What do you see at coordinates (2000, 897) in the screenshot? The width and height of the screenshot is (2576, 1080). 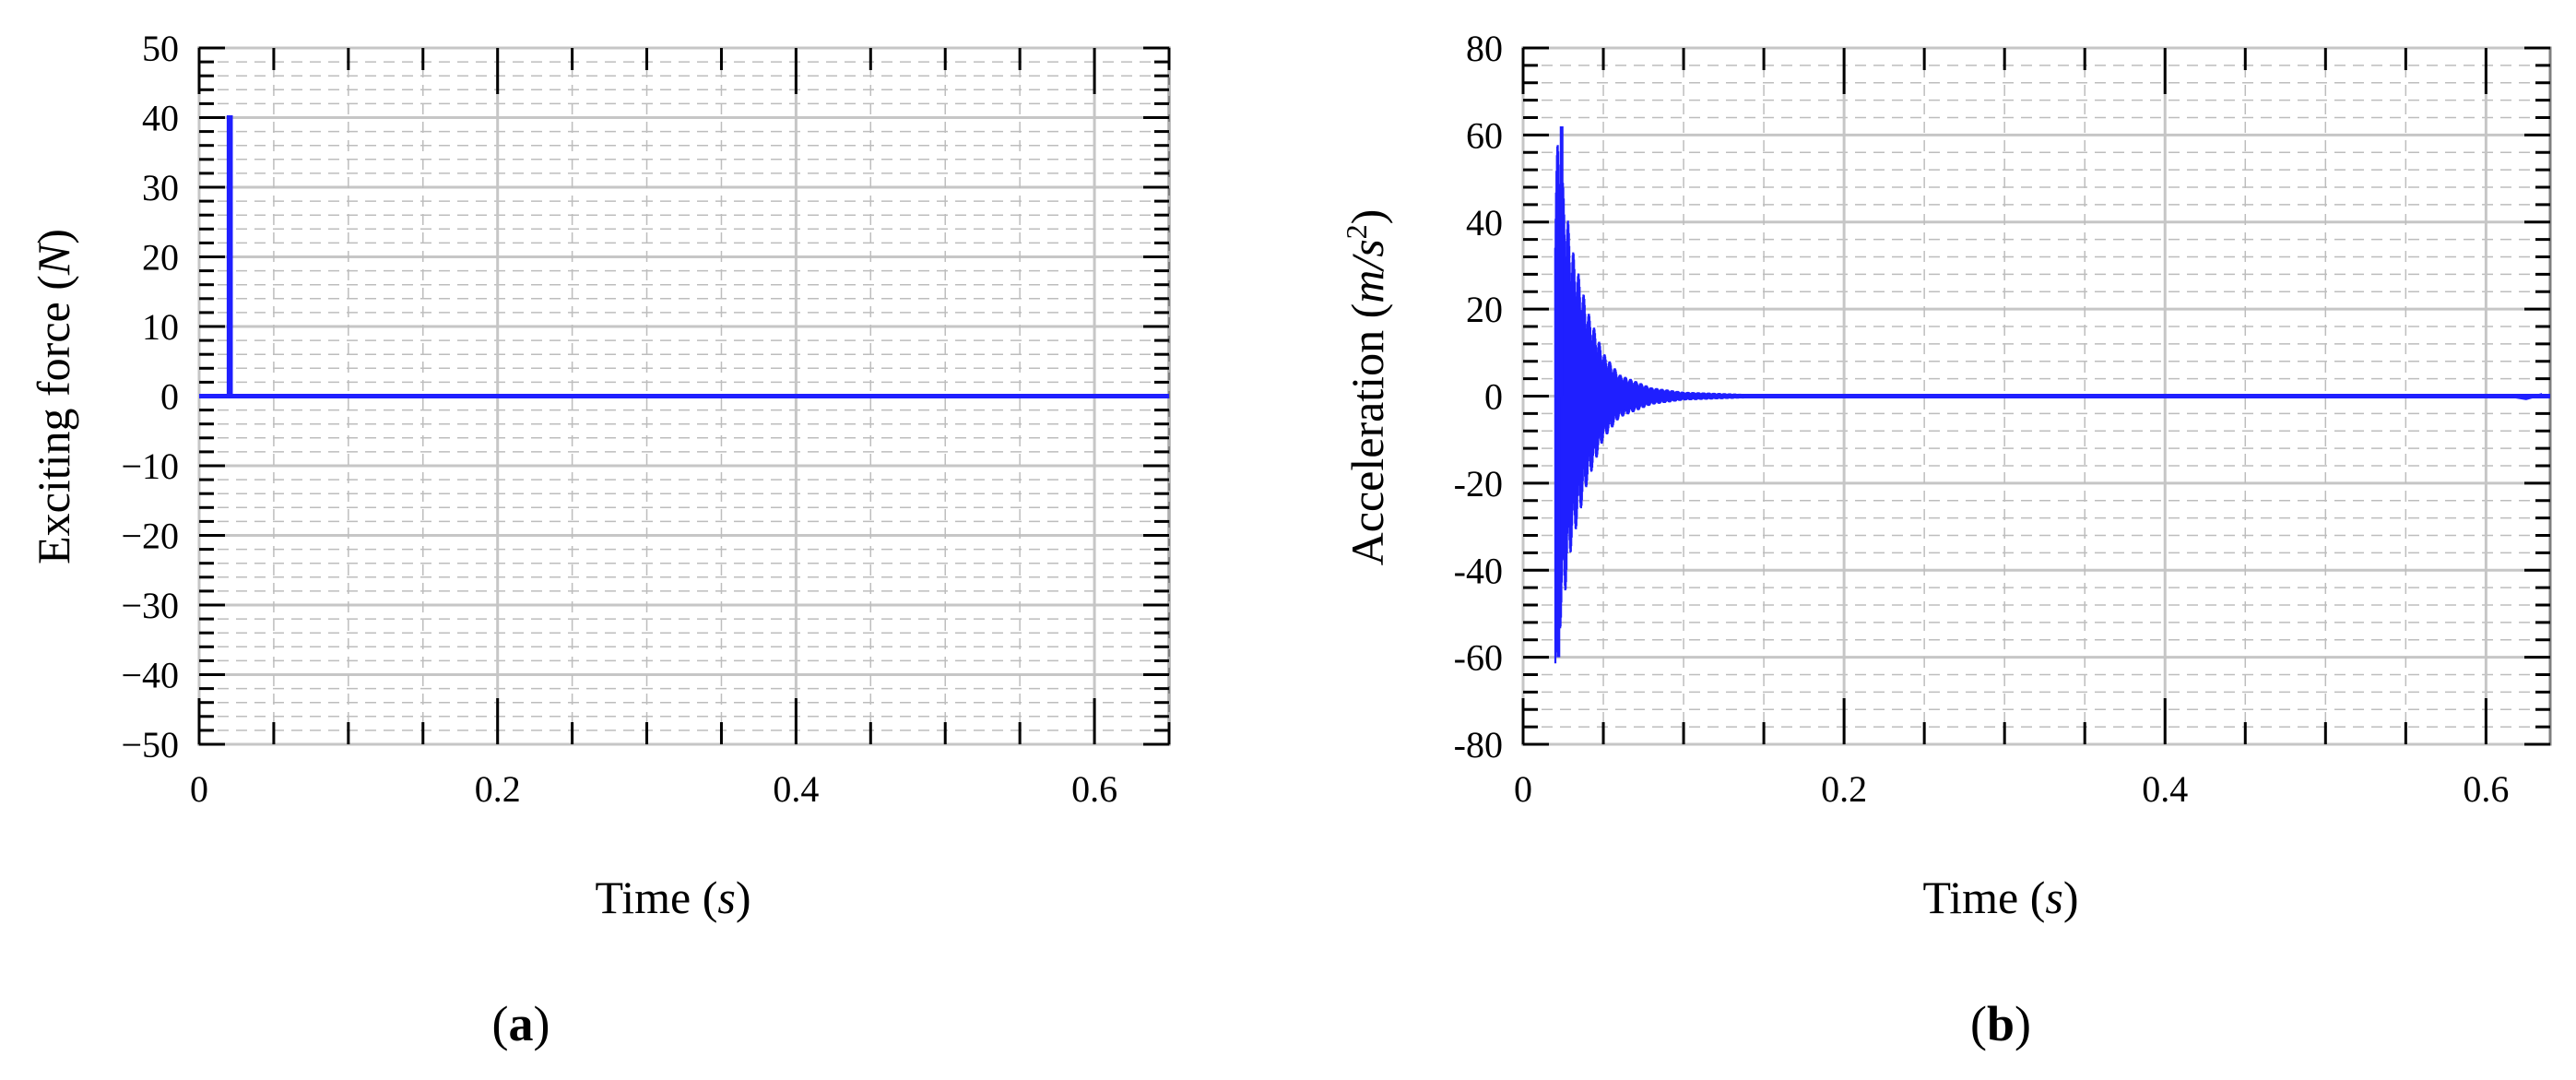 I see `x-axis-label-b: Time (s)` at bounding box center [2000, 897].